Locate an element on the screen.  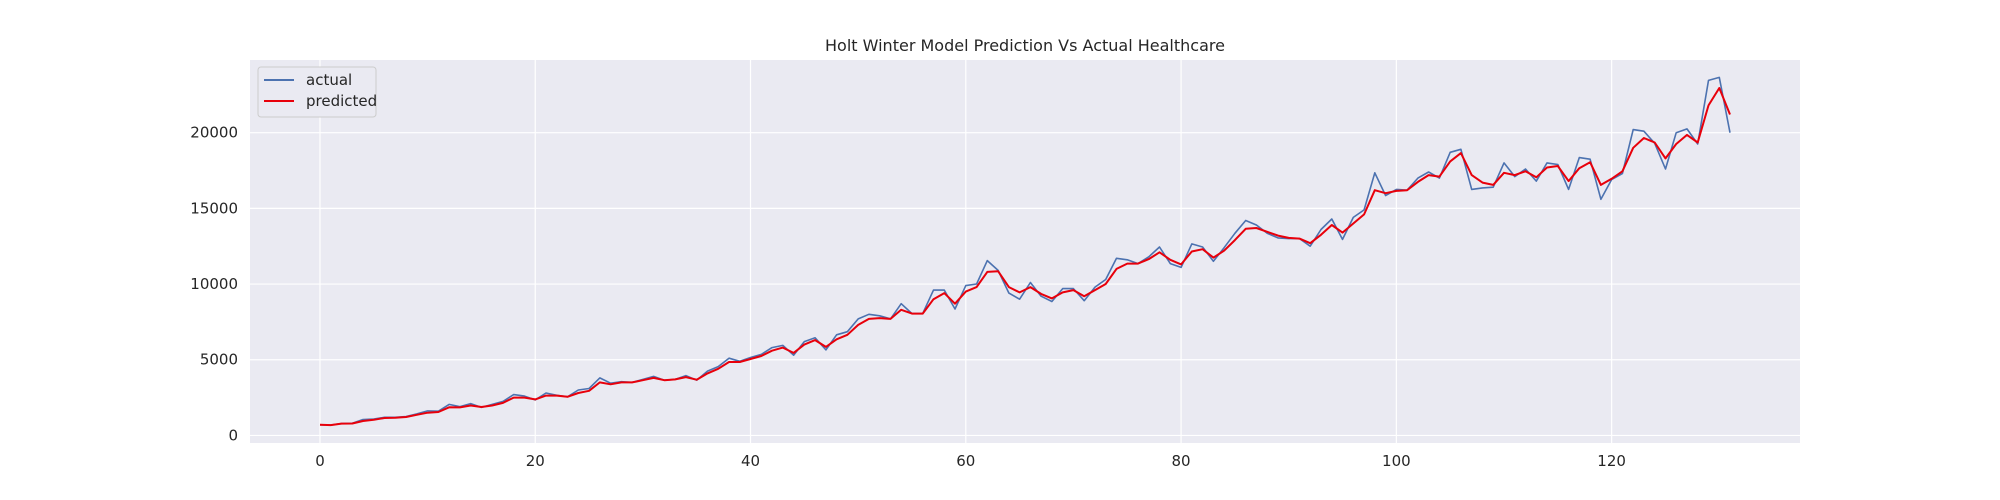
y-tick-label: 20000 is located at coordinates (214, 133).